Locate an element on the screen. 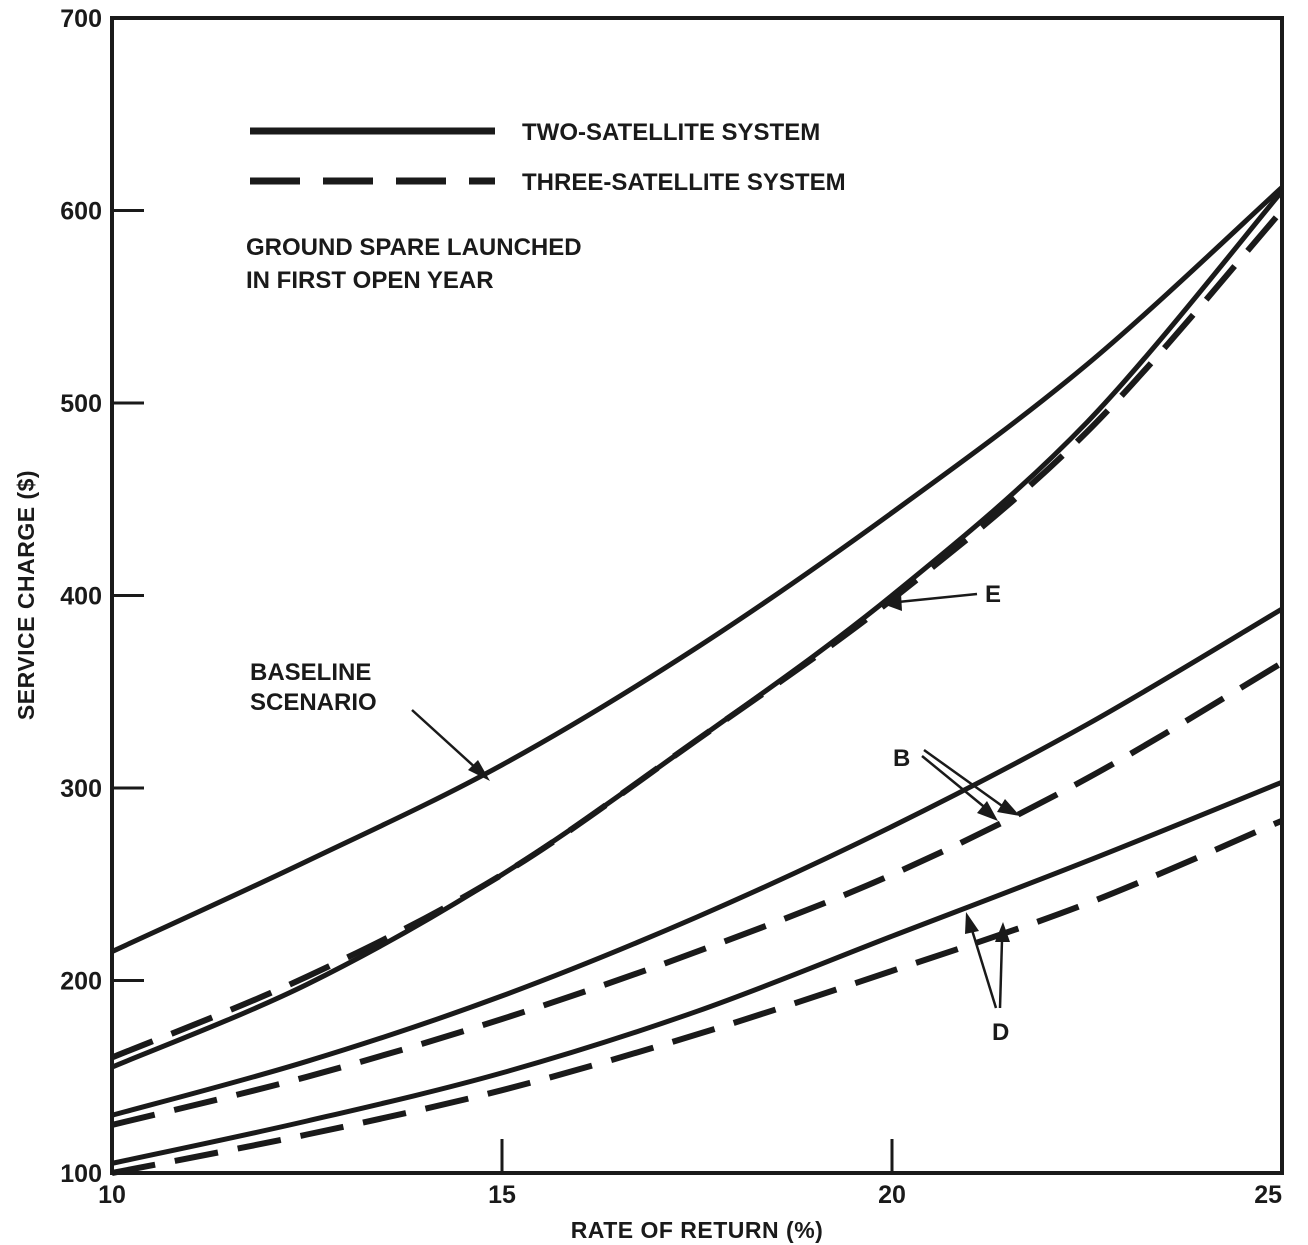  note-line-1: GROUND SPARE LAUNCHED is located at coordinates (414, 247).